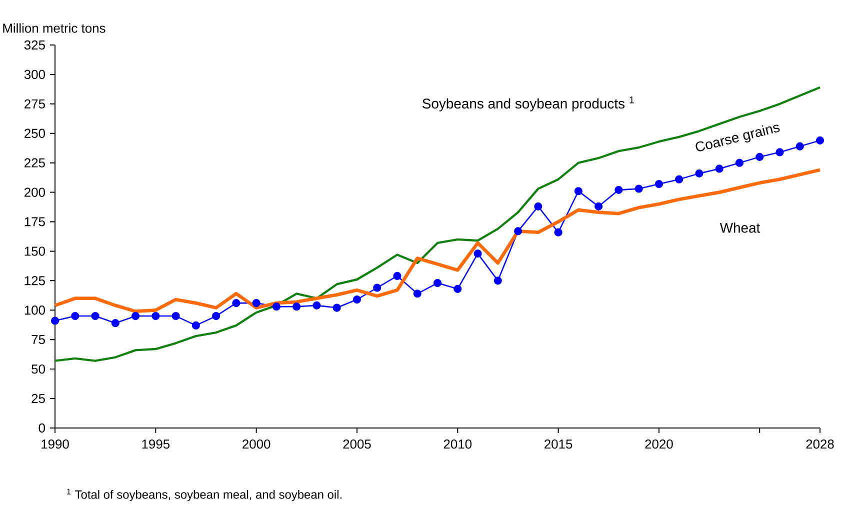 Image resolution: width=843 pixels, height=510 pixels. What do you see at coordinates (34, 251) in the screenshot?
I see `y-tick-label: 150` at bounding box center [34, 251].